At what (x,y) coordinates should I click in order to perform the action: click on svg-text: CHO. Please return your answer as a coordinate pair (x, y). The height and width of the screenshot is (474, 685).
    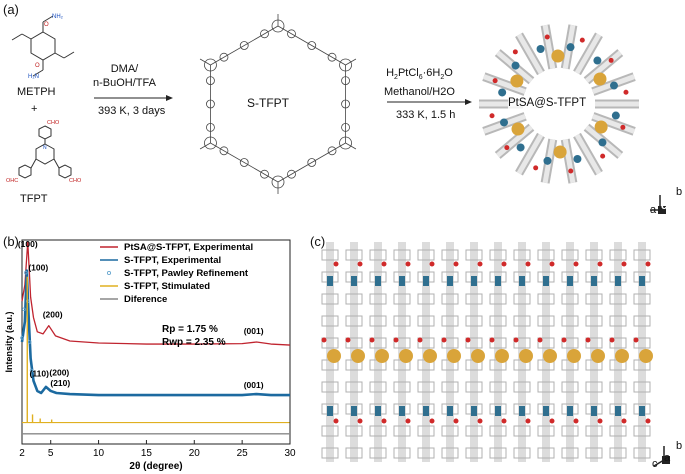
    Looking at the image, I should click on (53, 123).